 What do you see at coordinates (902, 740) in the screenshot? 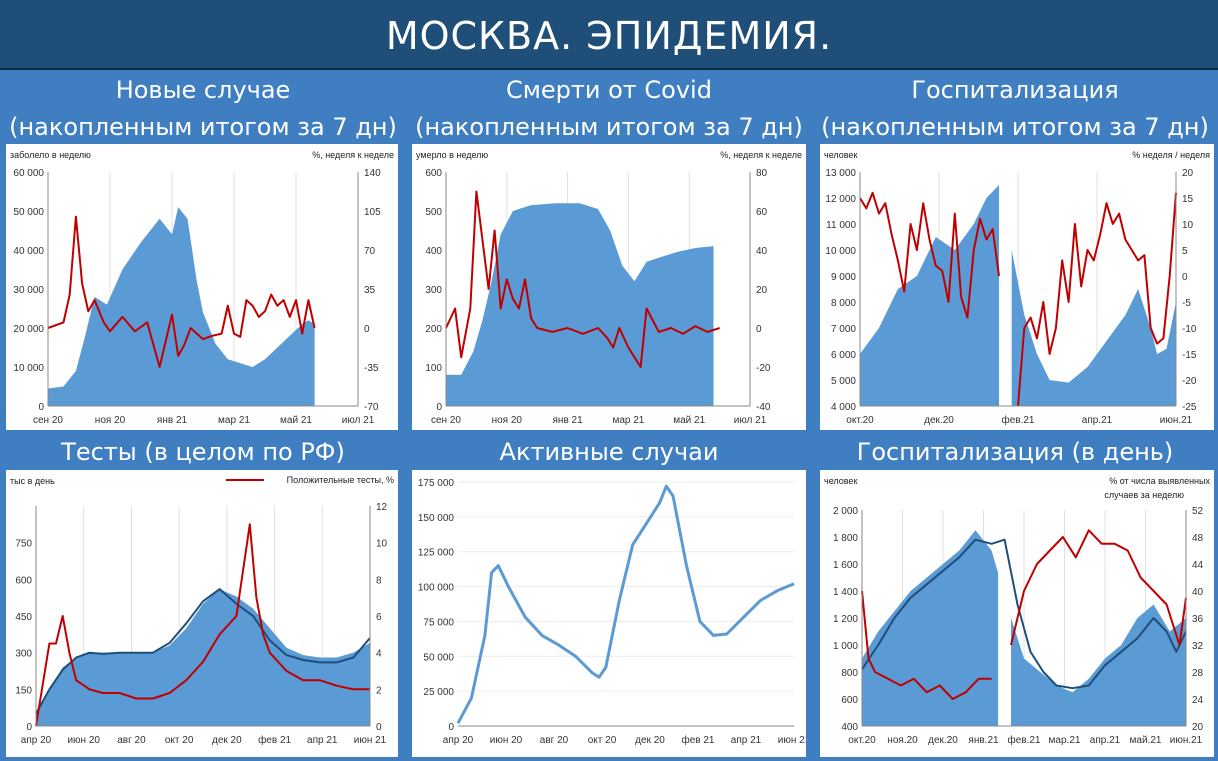
I see `x-tick-label: ноя.20` at bounding box center [902, 740].